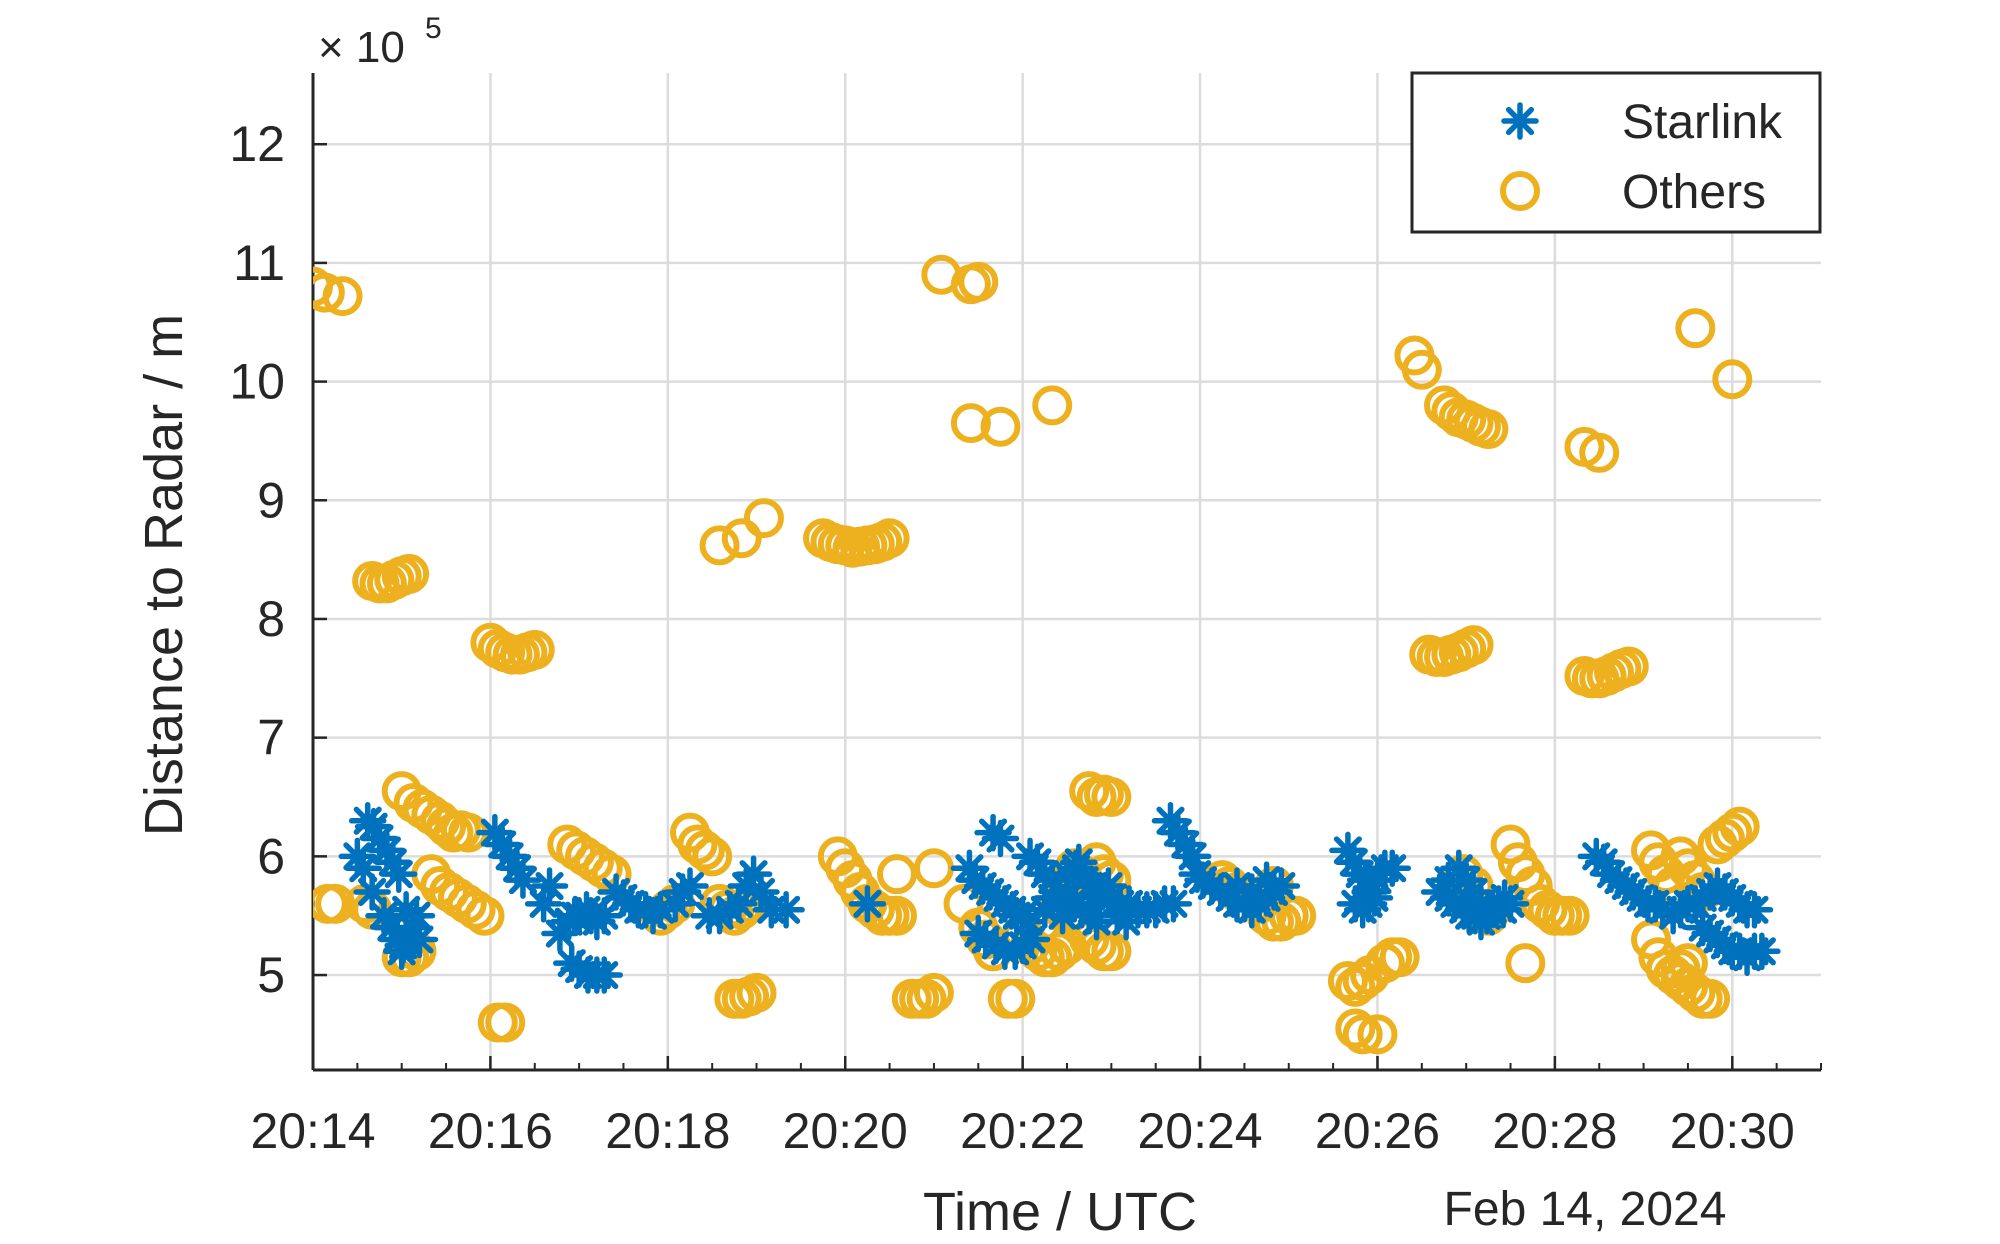  What do you see at coordinates (1377, 1131) in the screenshot?
I see `x-tick-label: 20:26` at bounding box center [1377, 1131].